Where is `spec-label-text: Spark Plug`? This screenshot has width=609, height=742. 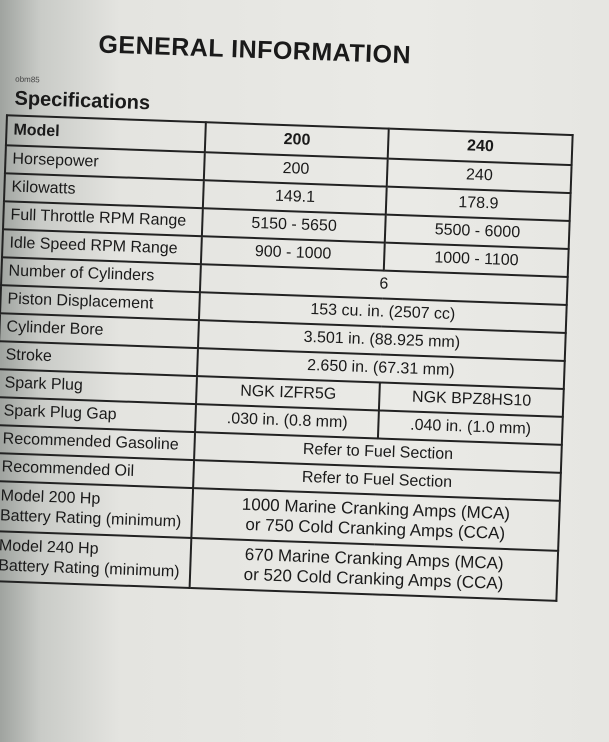 spec-label-text: Spark Plug is located at coordinates (44, 384).